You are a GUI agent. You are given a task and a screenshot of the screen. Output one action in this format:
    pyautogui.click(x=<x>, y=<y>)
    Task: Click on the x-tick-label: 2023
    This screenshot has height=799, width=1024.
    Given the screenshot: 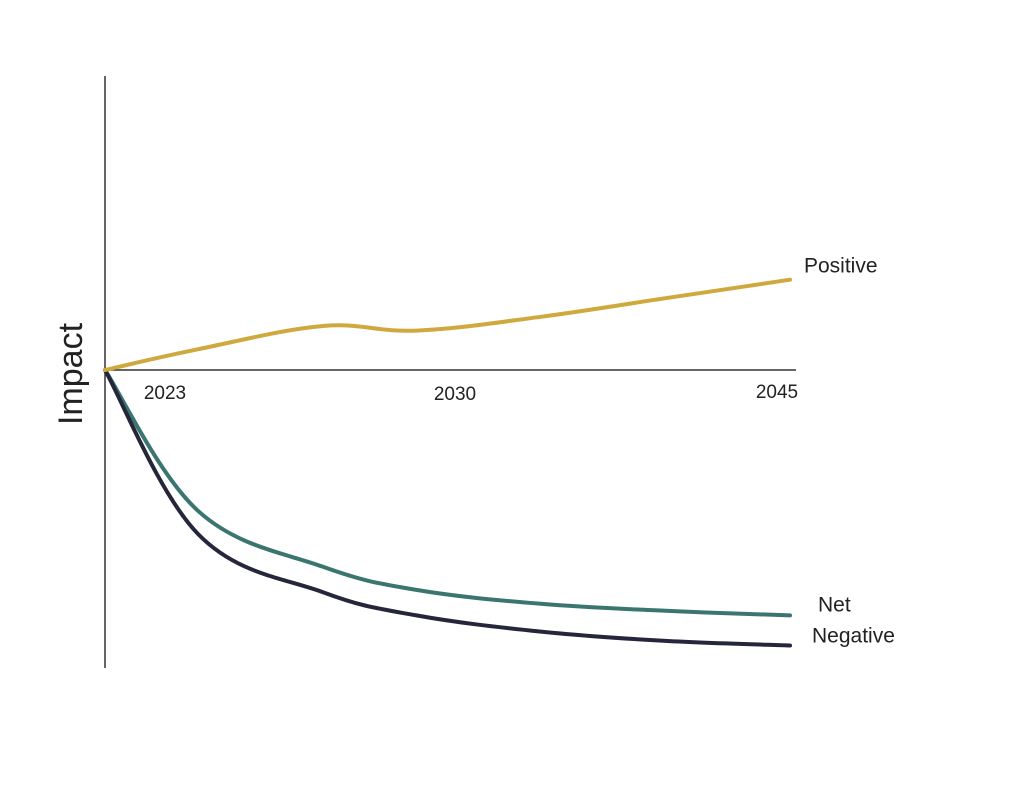 What is the action you would take?
    pyautogui.click(x=165, y=393)
    